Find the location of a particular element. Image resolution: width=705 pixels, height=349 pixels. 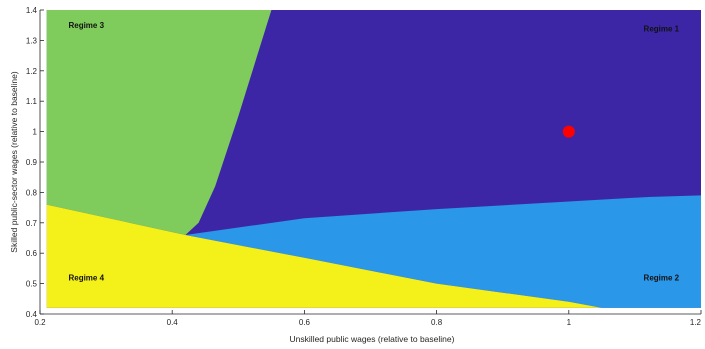

x-tick-label: 0.2 is located at coordinates (40, 322).